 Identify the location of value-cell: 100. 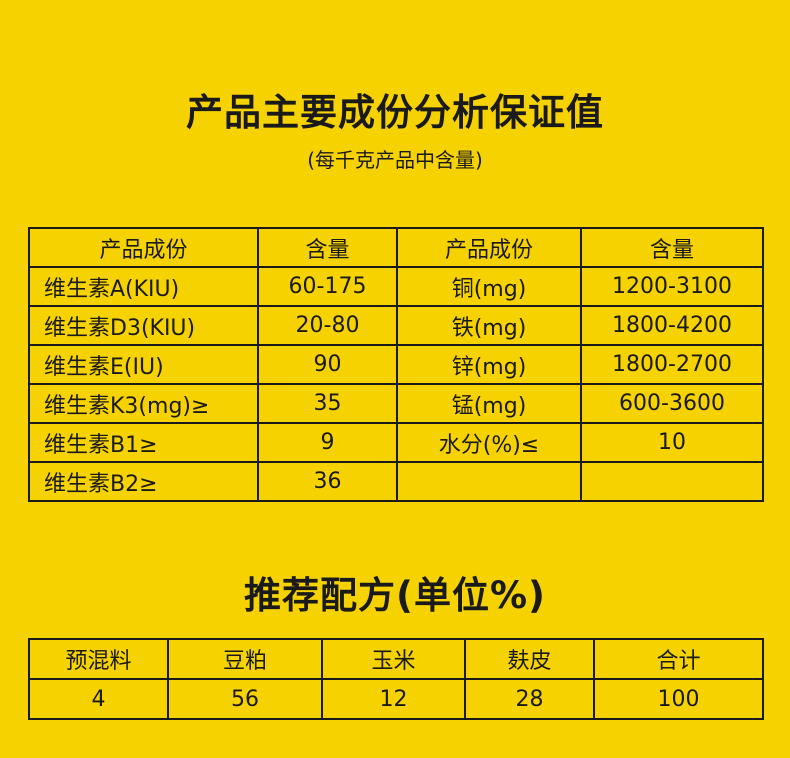
(678, 699).